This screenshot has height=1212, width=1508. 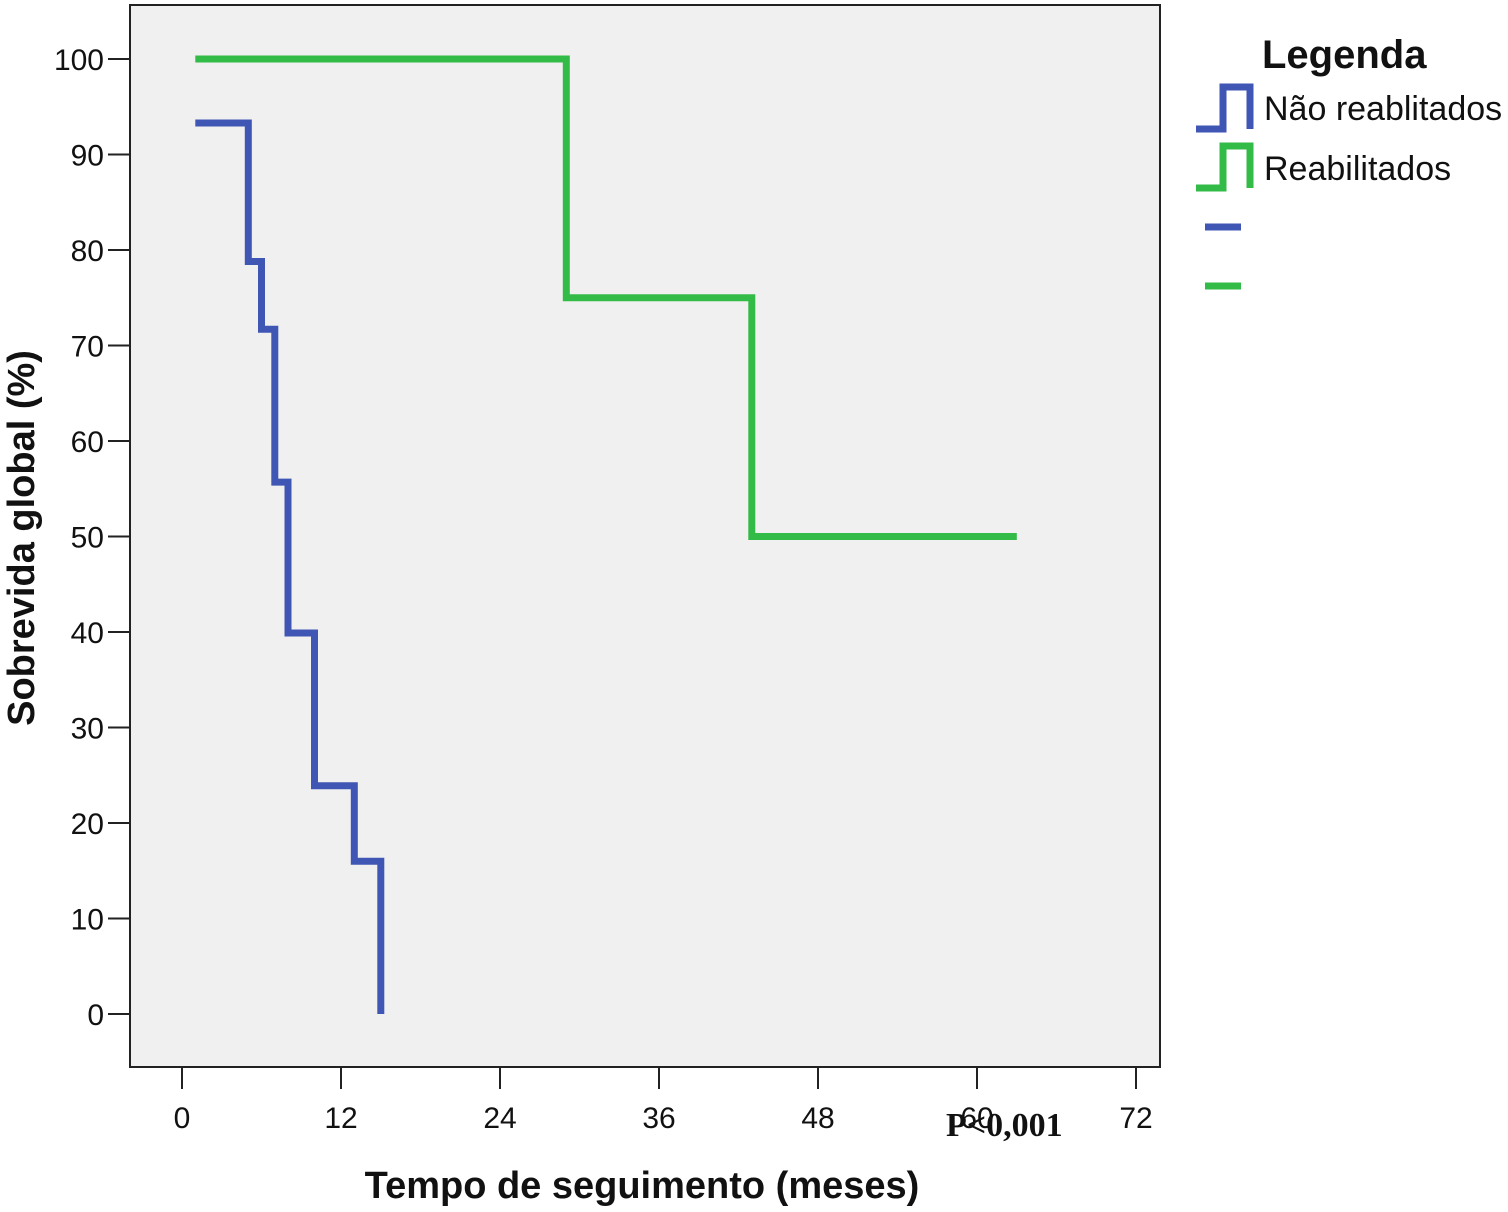 What do you see at coordinates (340, 1118) in the screenshot?
I see `x-tick-label-12: 12` at bounding box center [340, 1118].